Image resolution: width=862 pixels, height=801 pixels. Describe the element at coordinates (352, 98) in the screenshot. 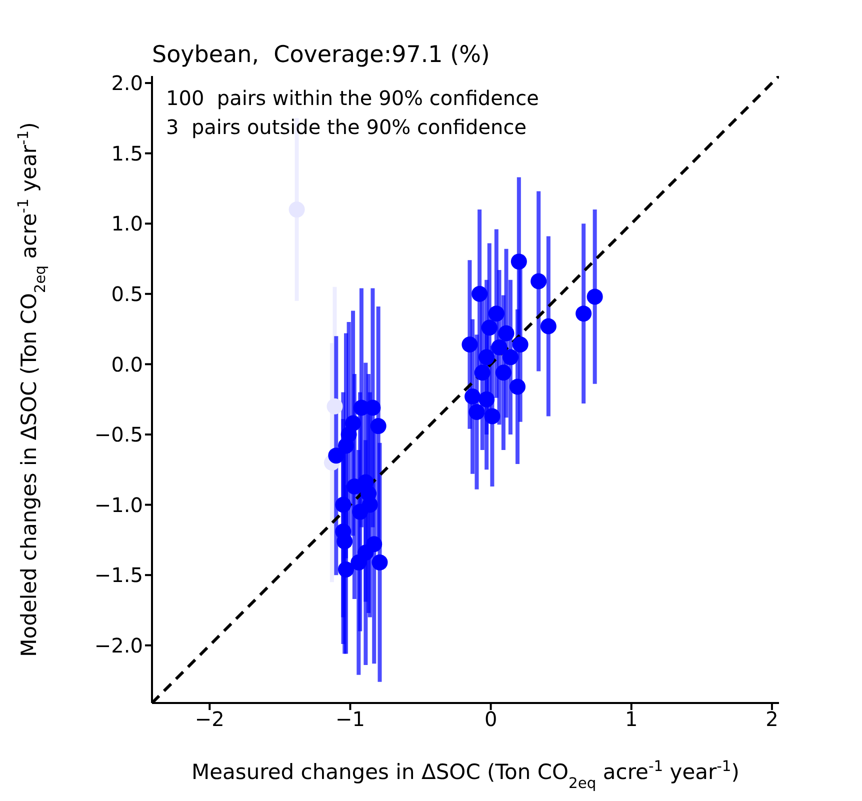

I see `annotation: 100 pairs within the 90% confidence` at that location.